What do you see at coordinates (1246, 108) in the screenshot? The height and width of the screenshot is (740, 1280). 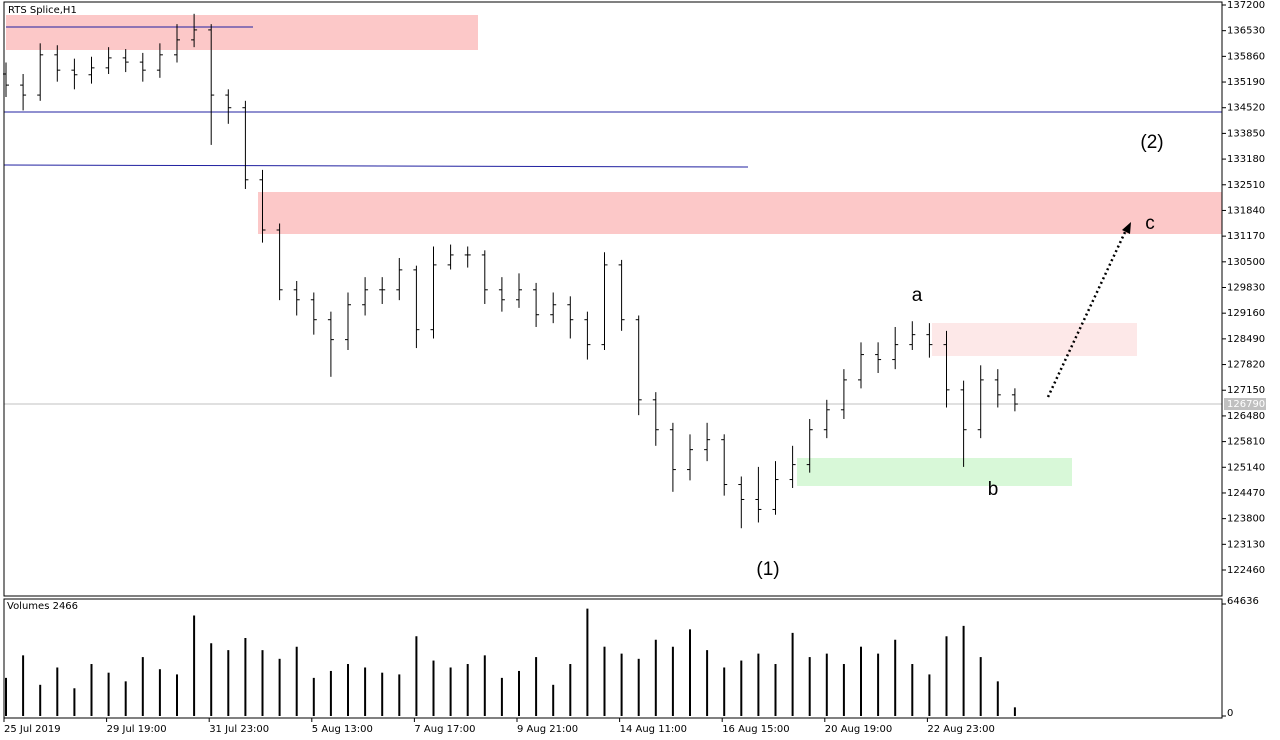 I see `y-tick-label: 134520` at bounding box center [1246, 108].